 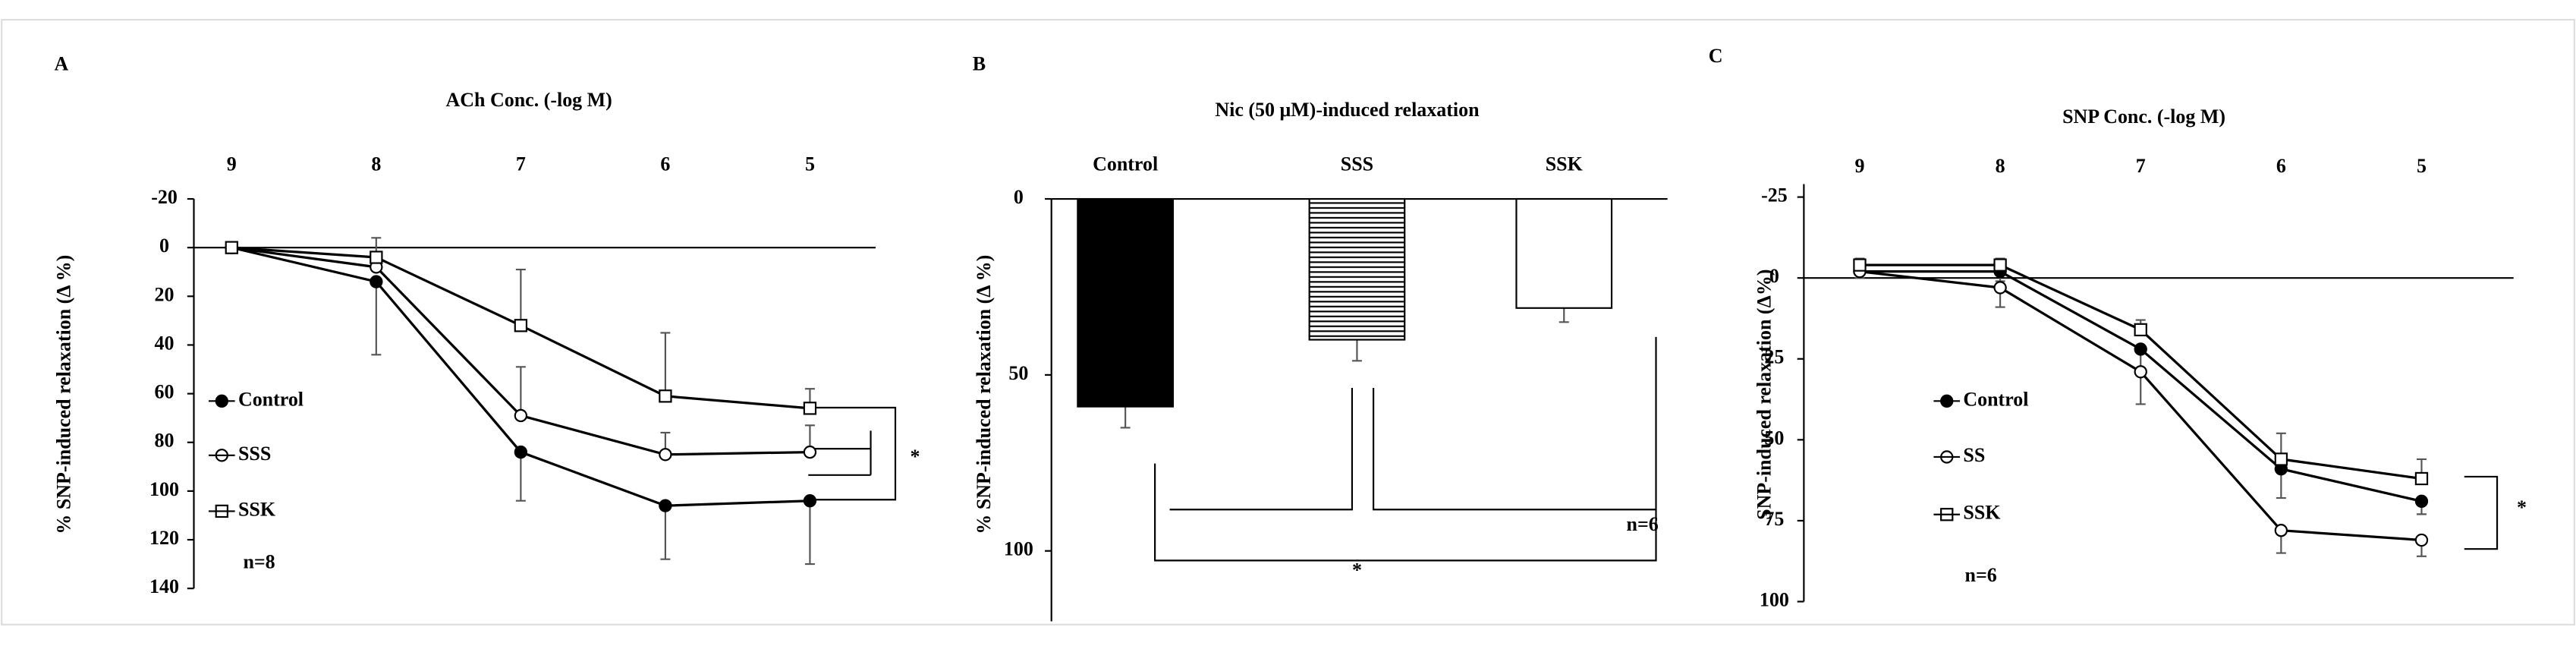 What do you see at coordinates (979, 64) in the screenshot?
I see `panel-label: B` at bounding box center [979, 64].